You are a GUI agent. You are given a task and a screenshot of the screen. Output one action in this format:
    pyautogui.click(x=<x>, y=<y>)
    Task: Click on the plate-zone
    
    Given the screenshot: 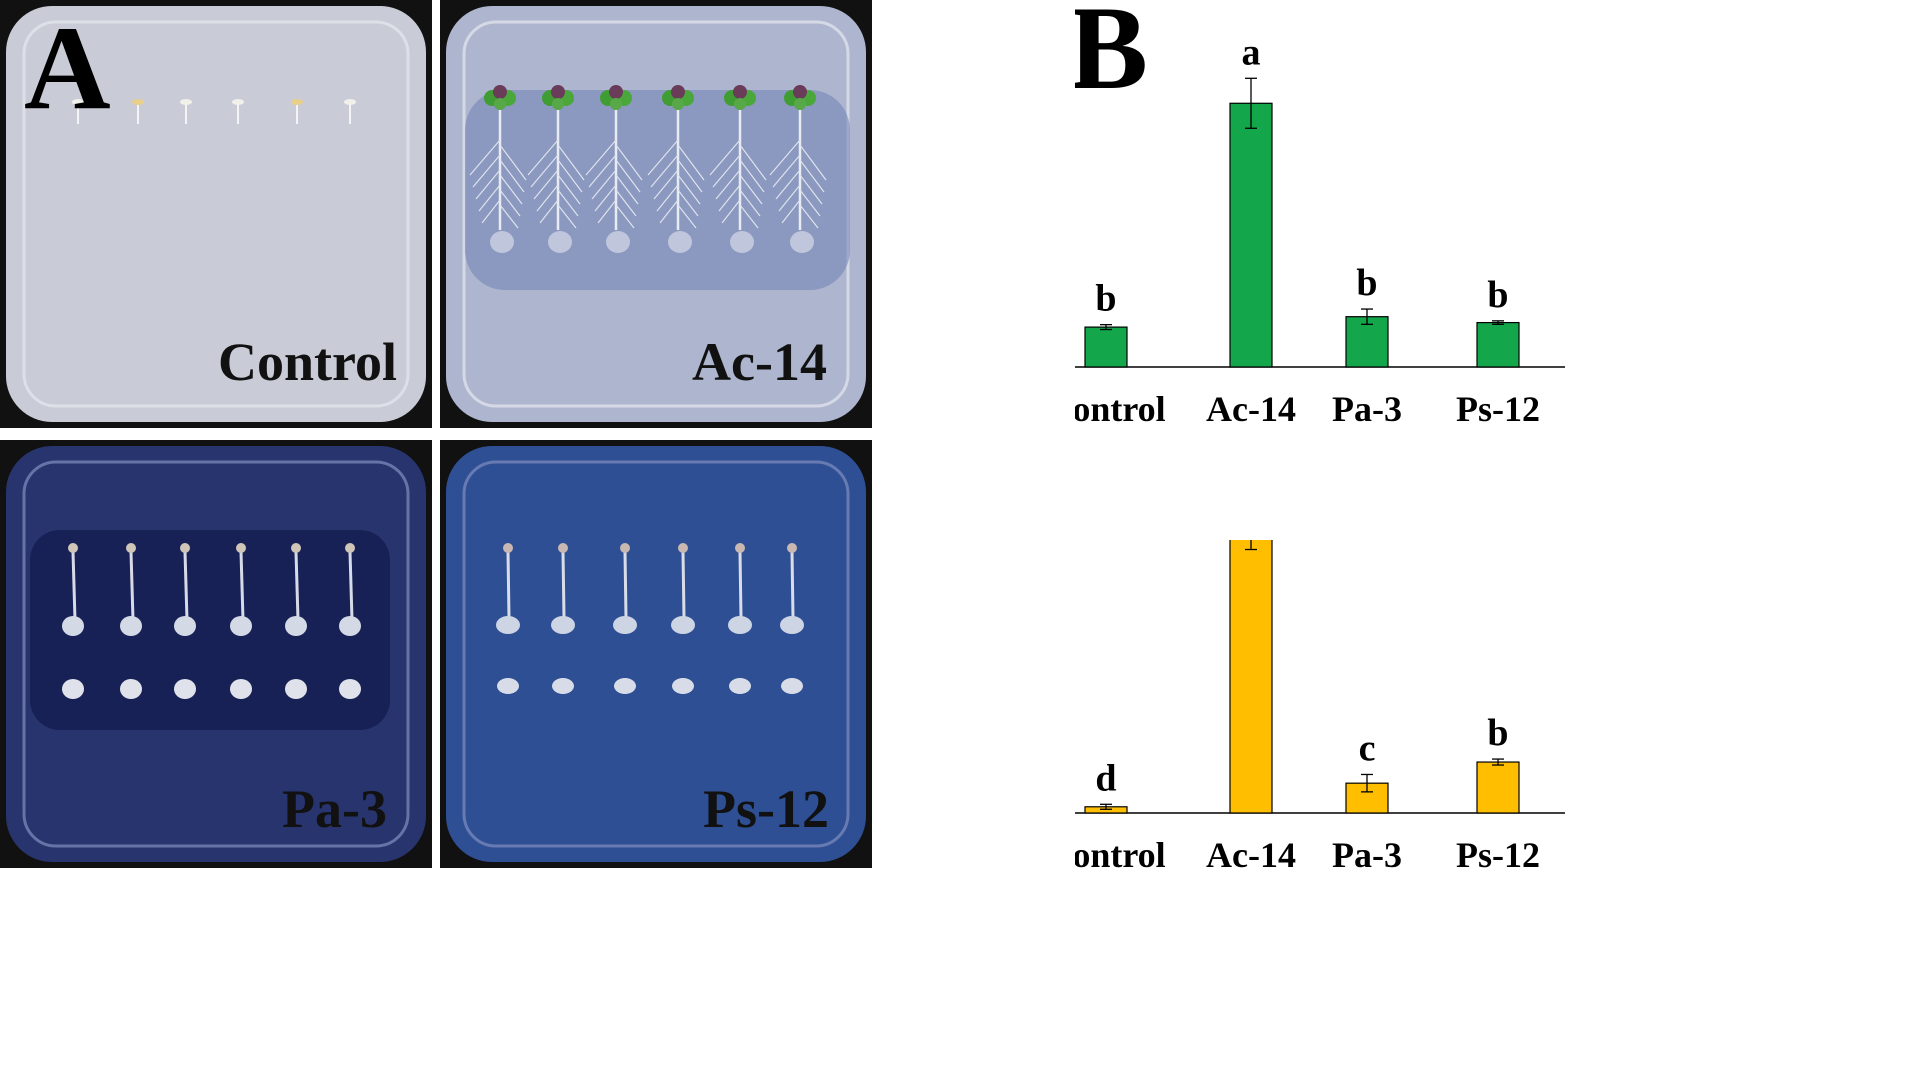 What is the action you would take?
    pyautogui.click(x=210, y=630)
    